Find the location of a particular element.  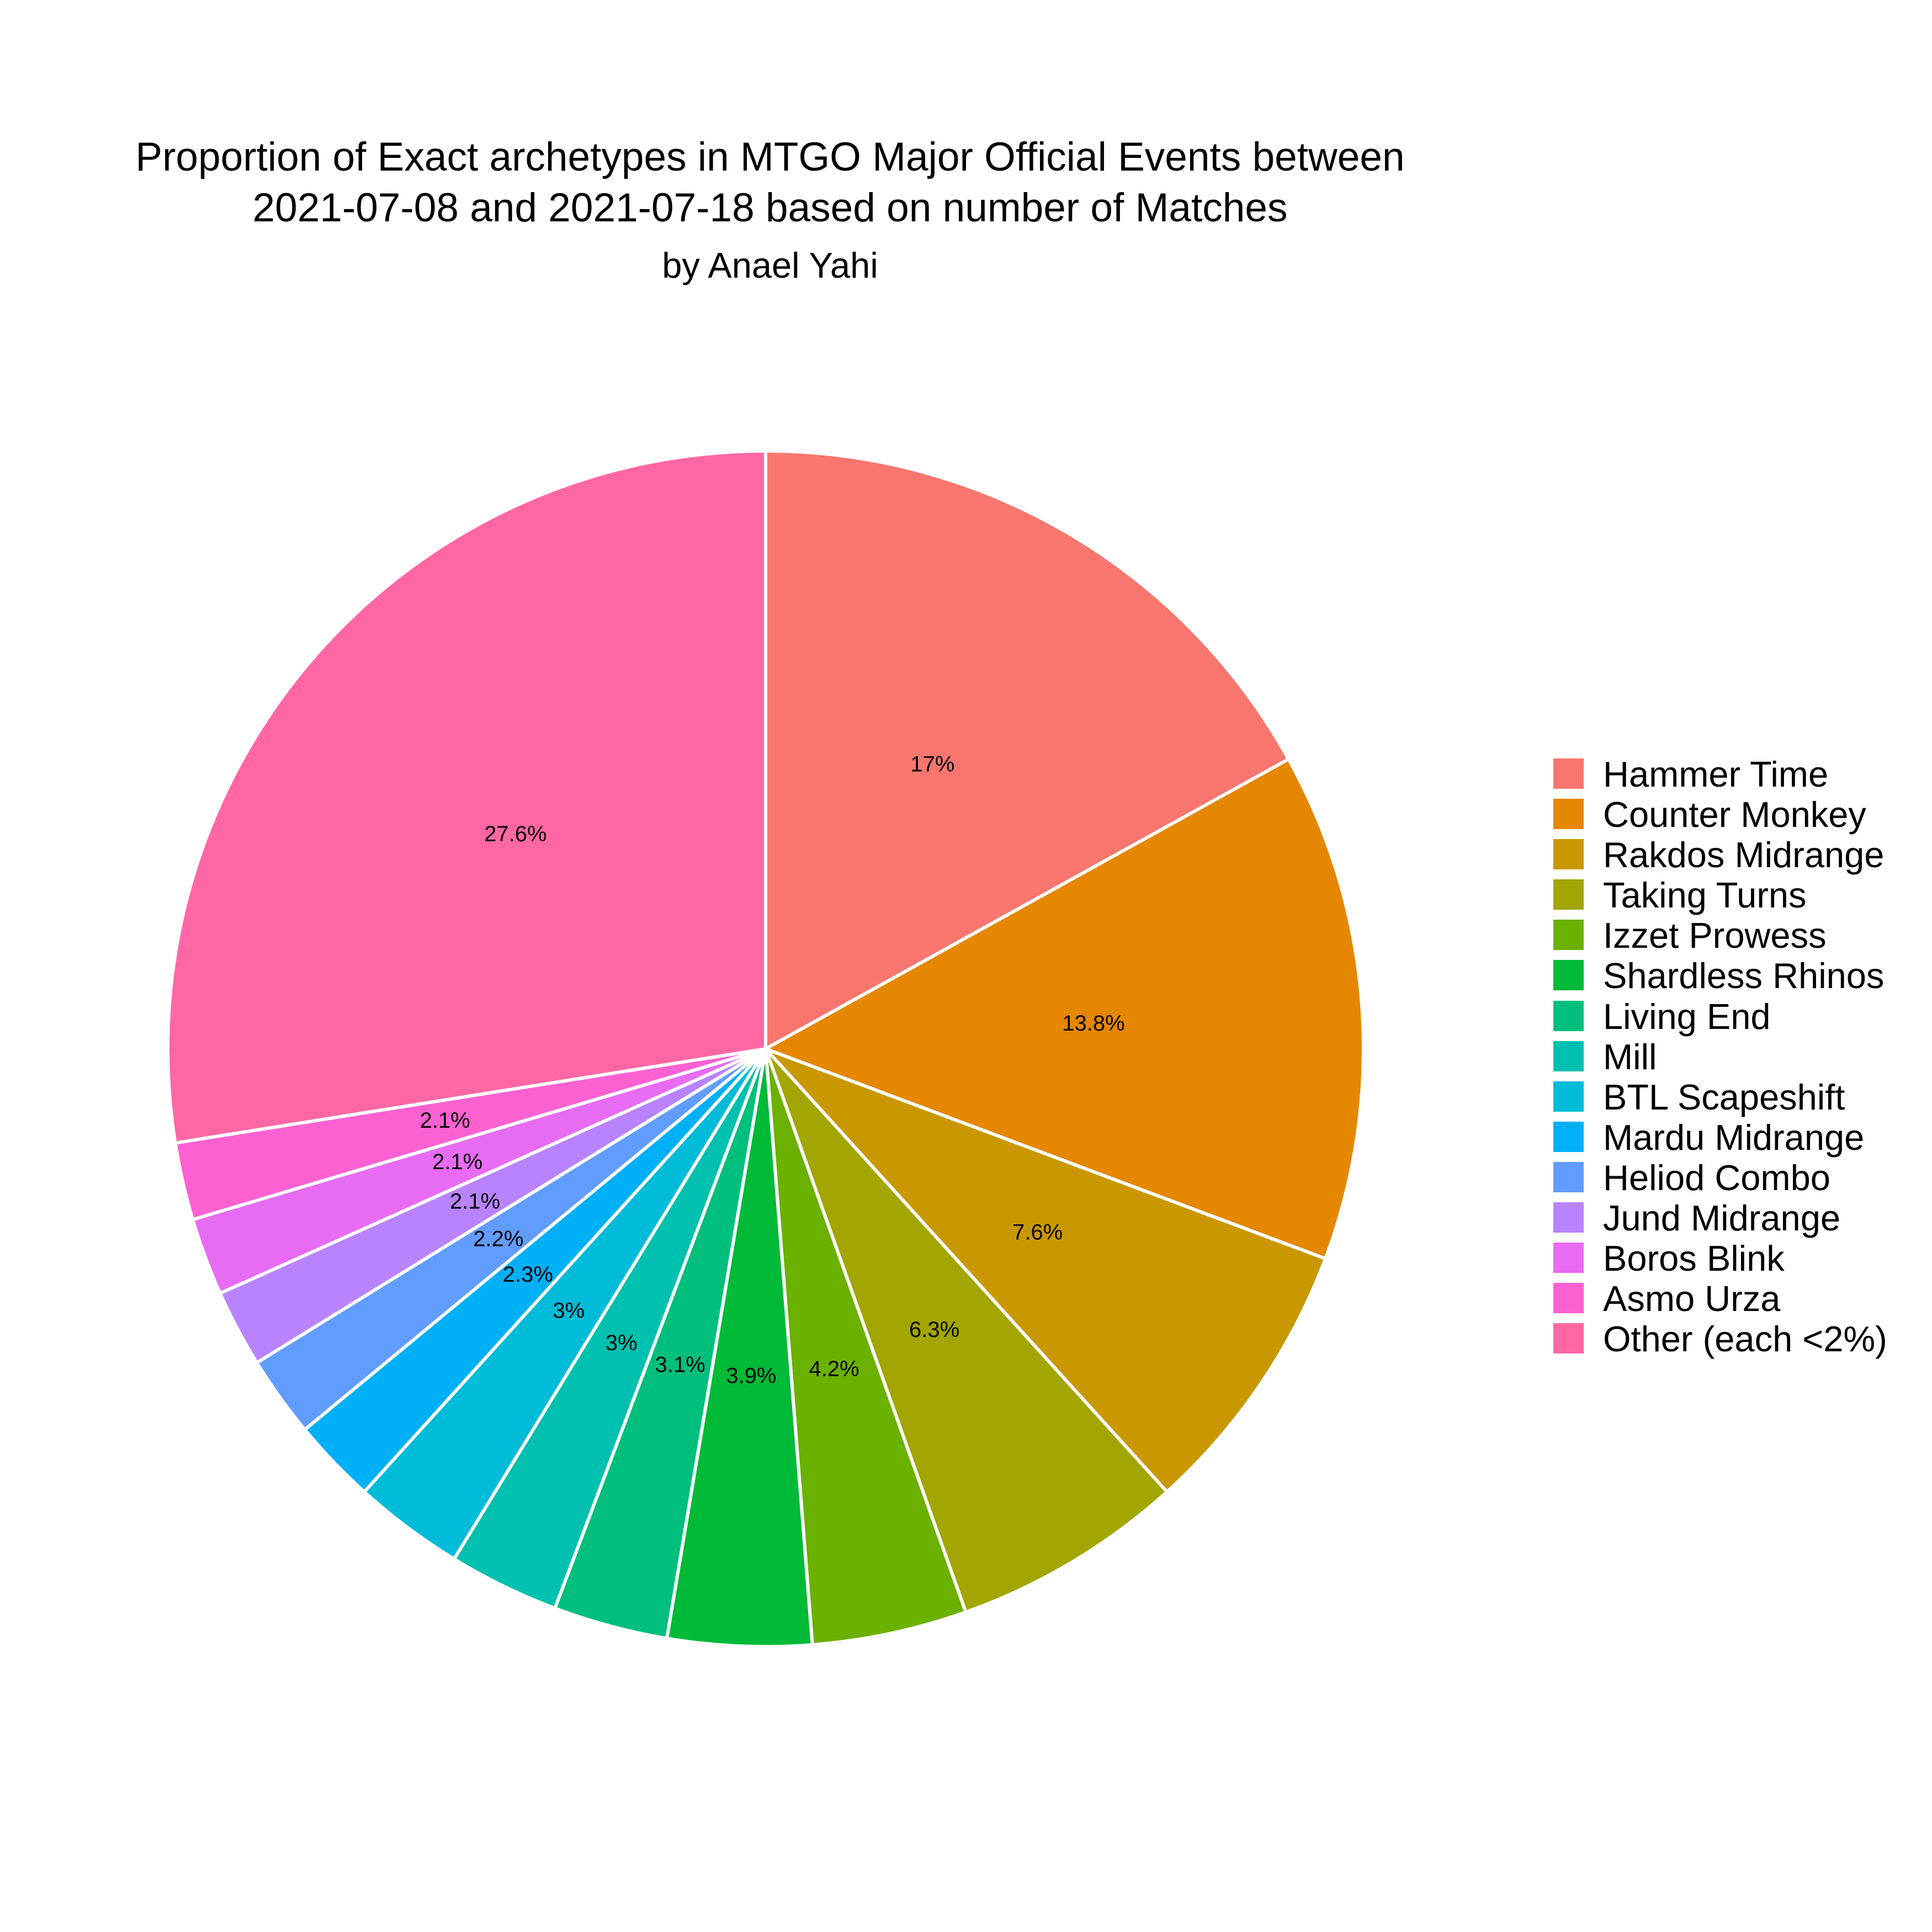

legend-label: Counter Monkey is located at coordinates (1735, 814).